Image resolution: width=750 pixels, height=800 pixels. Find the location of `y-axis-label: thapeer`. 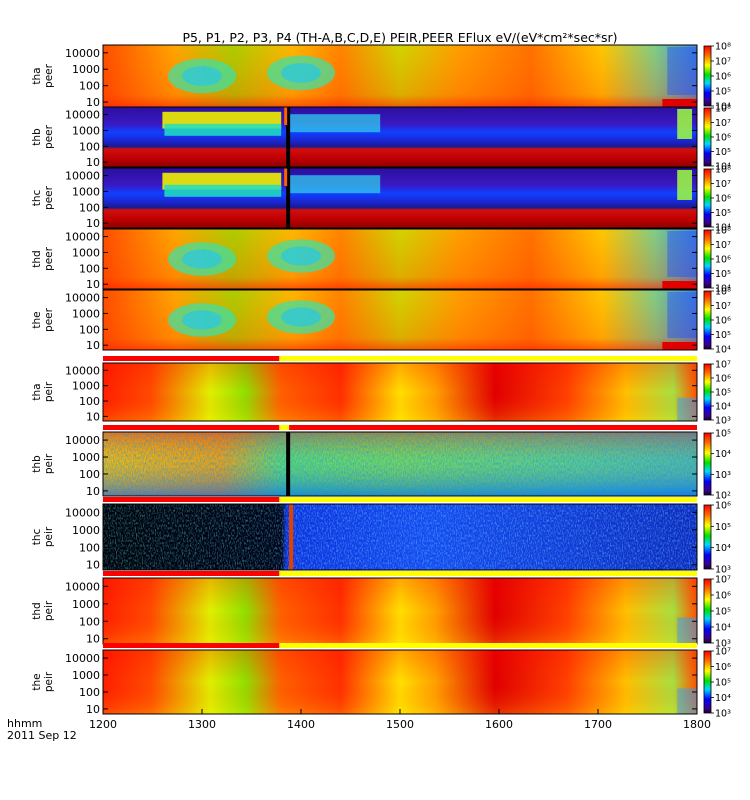

y-axis-label: thapeer is located at coordinates (43, 75).